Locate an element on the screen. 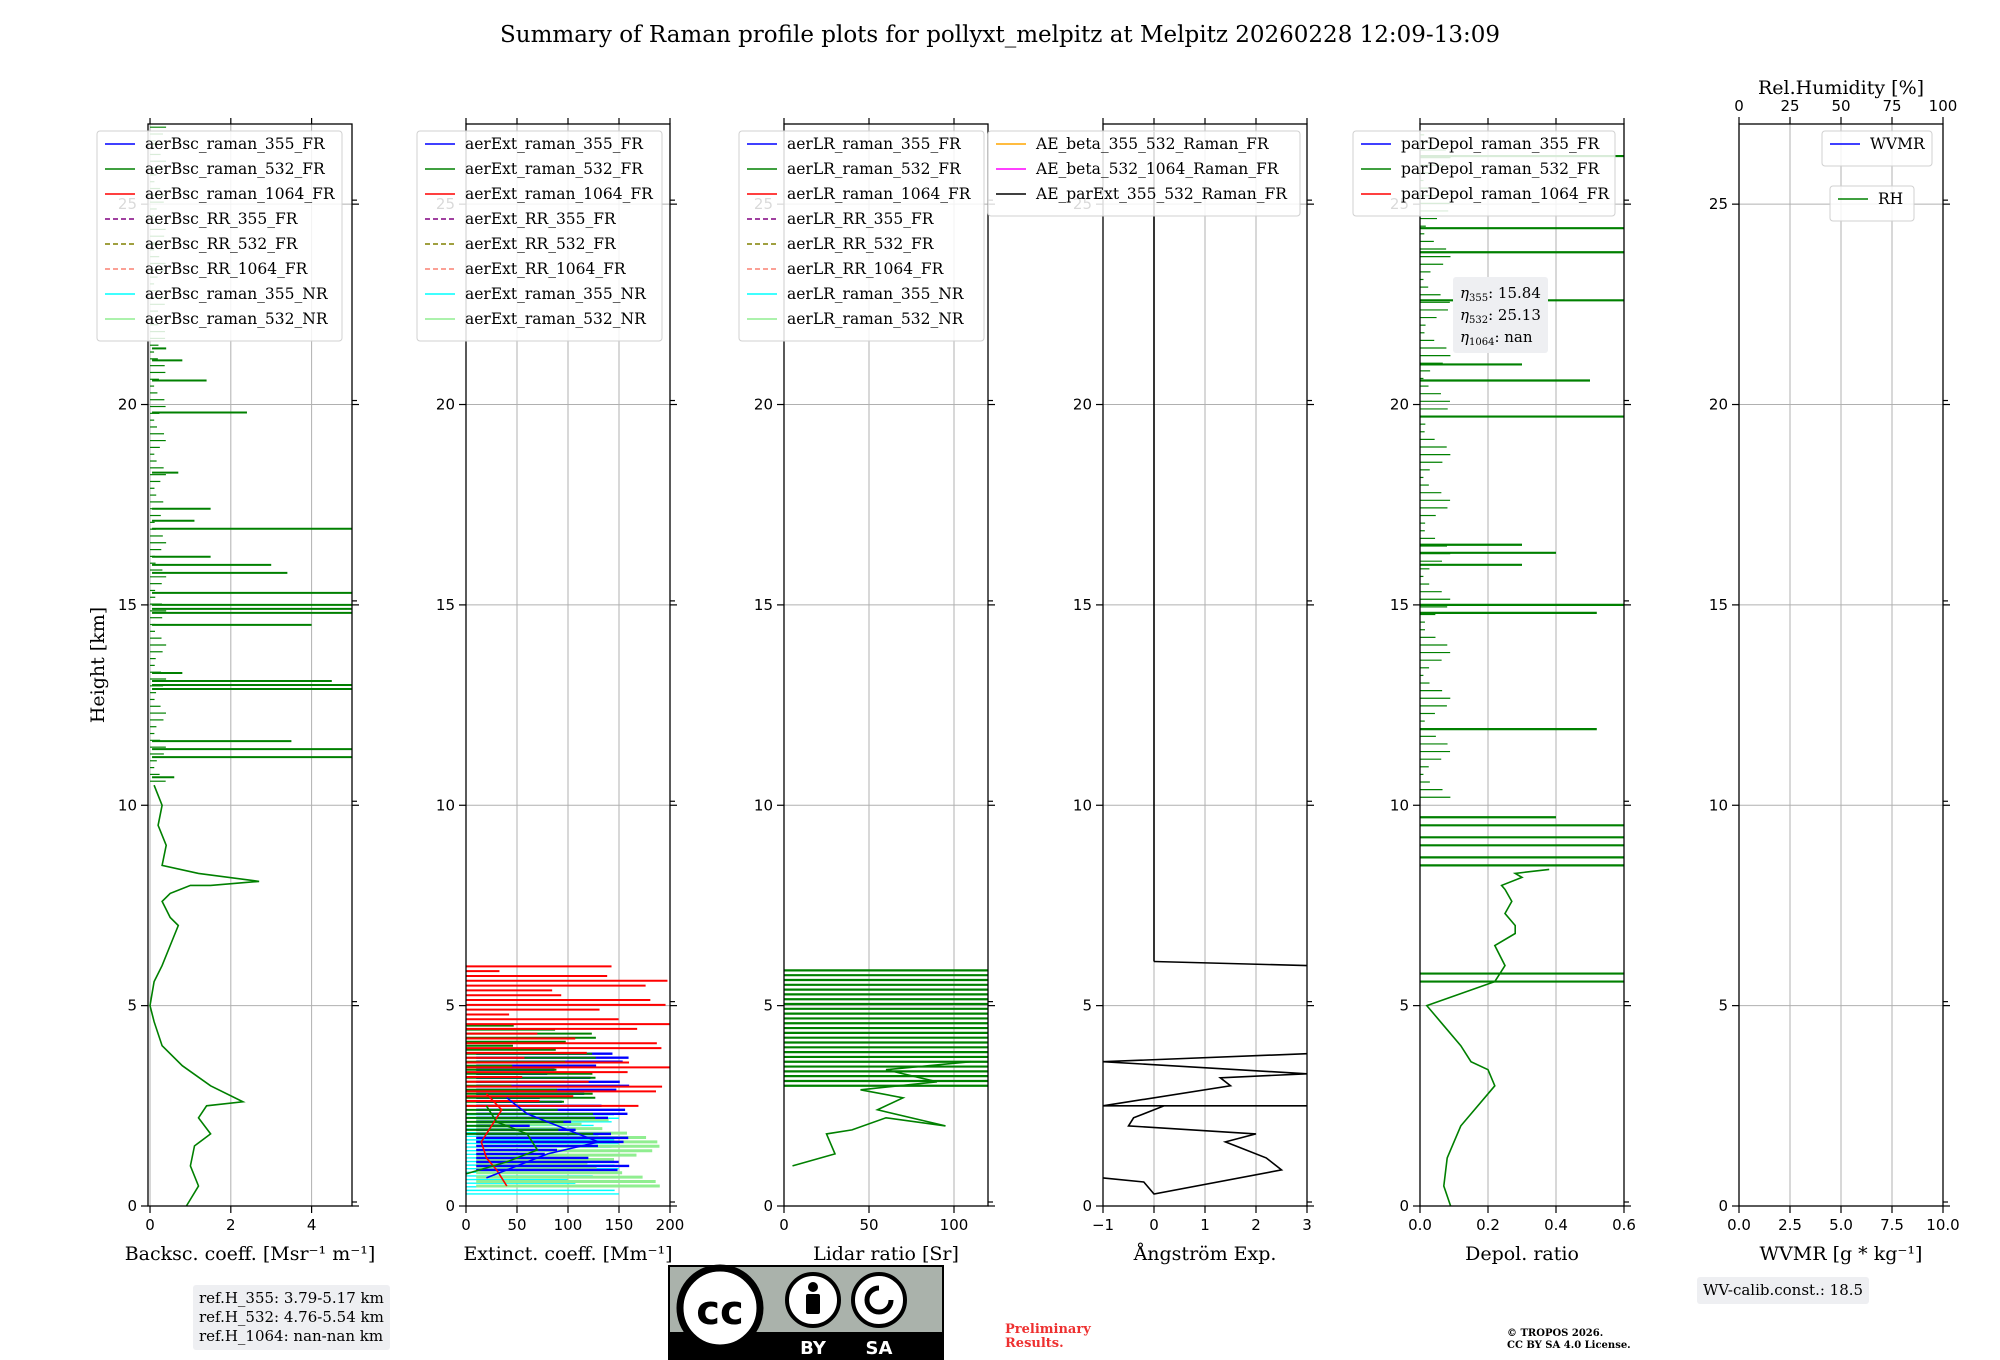 This screenshot has height=1360, width=2000. bsc-532-line is located at coordinates (204, 995).